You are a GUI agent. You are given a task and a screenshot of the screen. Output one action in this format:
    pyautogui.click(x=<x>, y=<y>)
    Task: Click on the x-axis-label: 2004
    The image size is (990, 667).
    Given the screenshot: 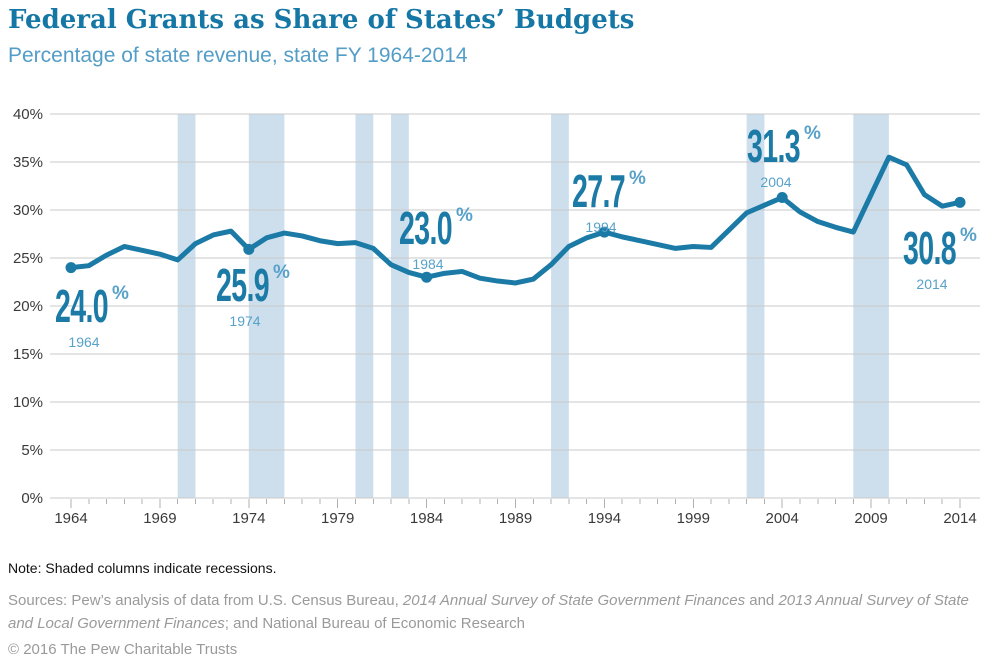 What is the action you would take?
    pyautogui.click(x=782, y=518)
    